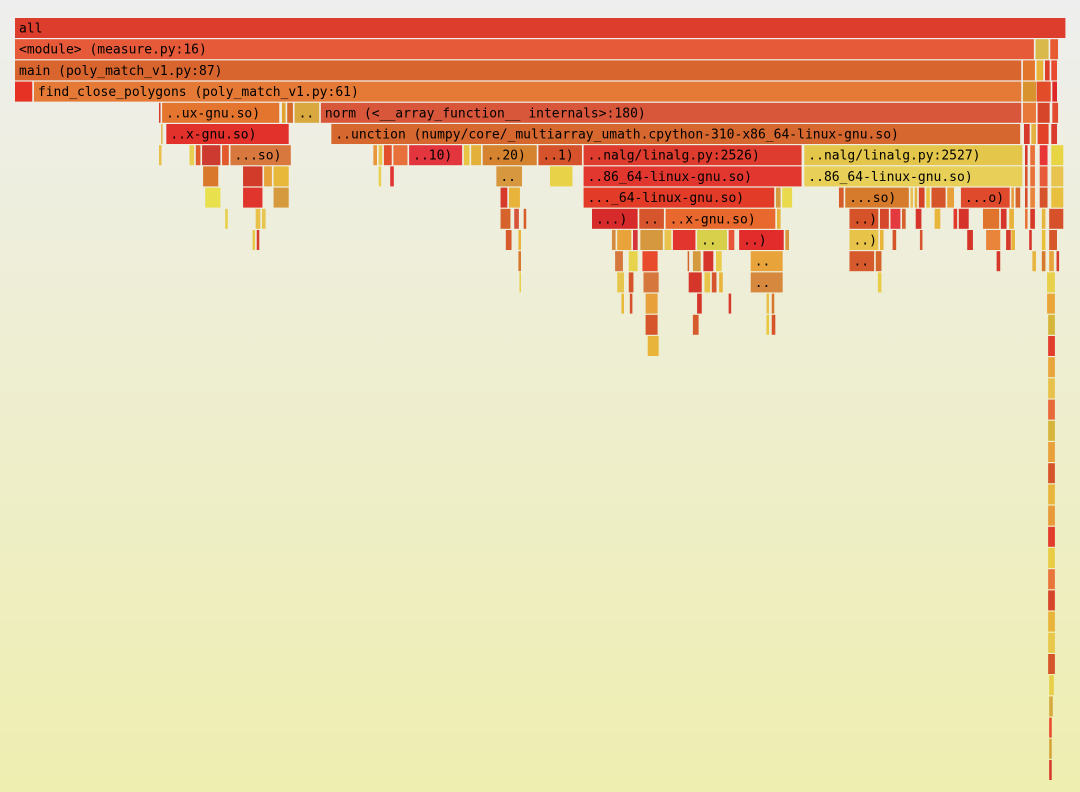 This screenshot has height=792, width=1080. Describe the element at coordinates (540, 28) in the screenshot. I see `flame-frame: all` at that location.